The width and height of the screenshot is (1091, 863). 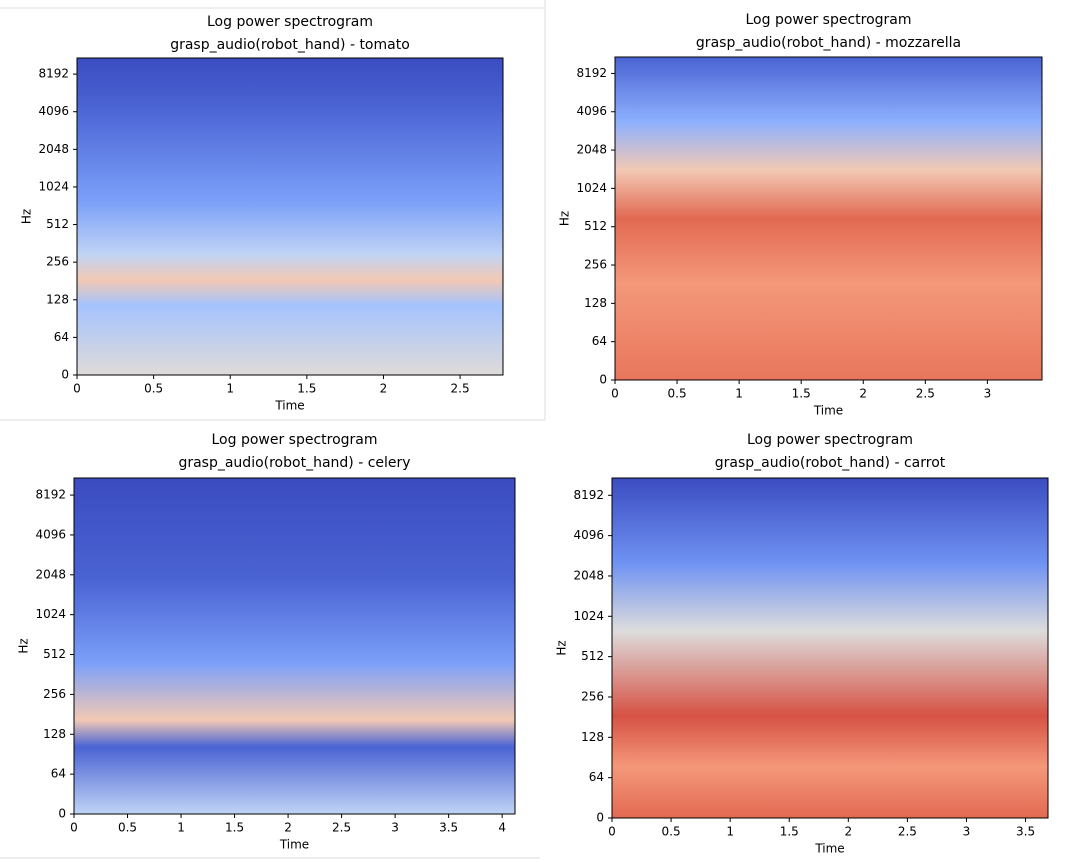 I want to click on chart-subtitle: grasp_audio(robot_hand) - mozzarella, so click(x=828, y=43).